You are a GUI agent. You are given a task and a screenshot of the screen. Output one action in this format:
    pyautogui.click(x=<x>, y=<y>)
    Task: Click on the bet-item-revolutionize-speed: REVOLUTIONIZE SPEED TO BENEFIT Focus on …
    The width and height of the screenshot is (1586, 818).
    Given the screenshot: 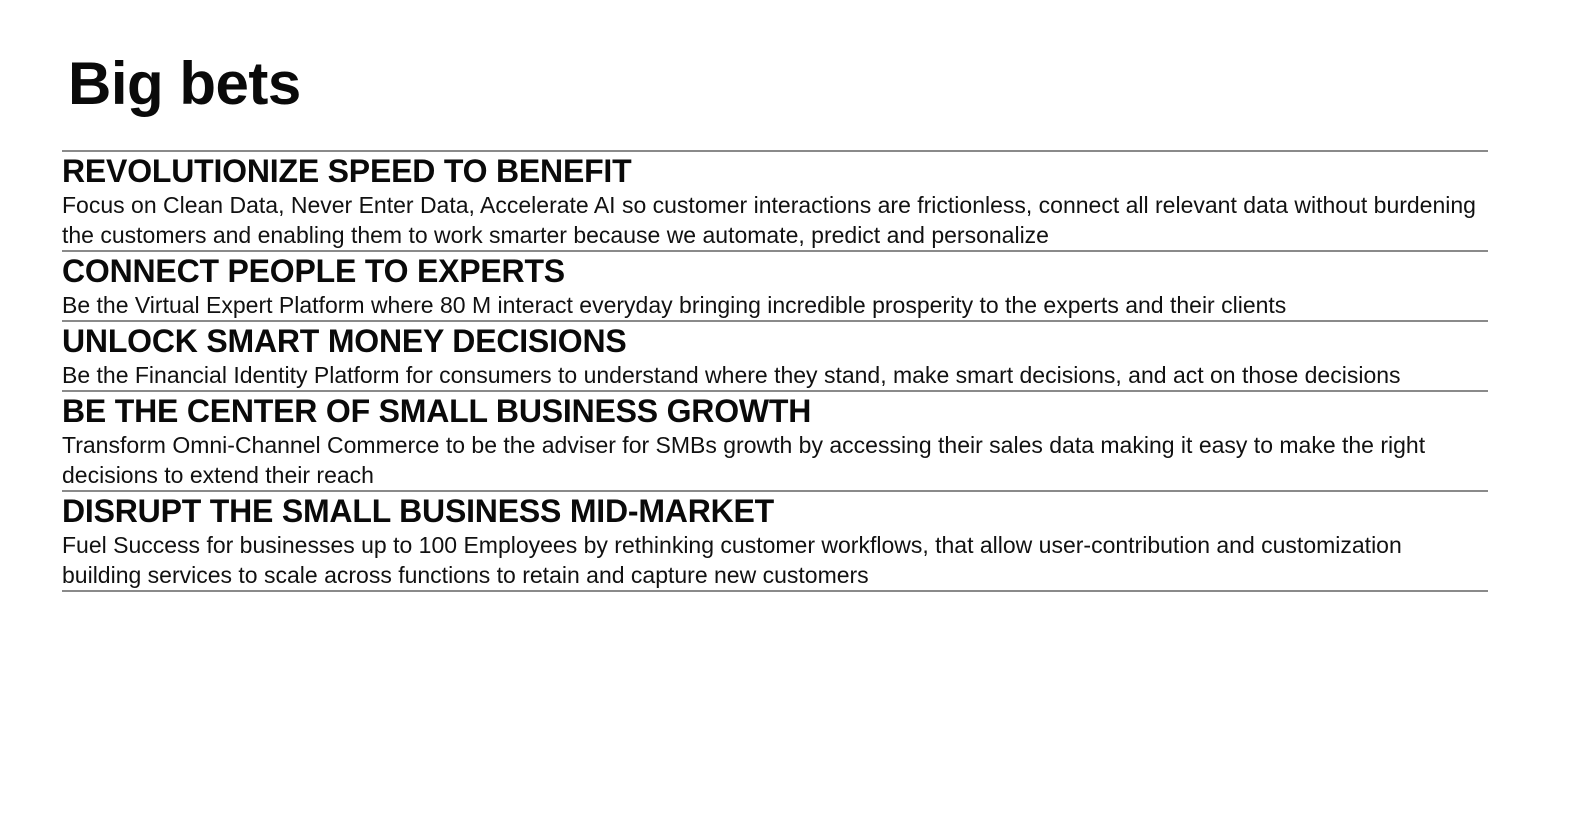 What is the action you would take?
    pyautogui.click(x=775, y=202)
    